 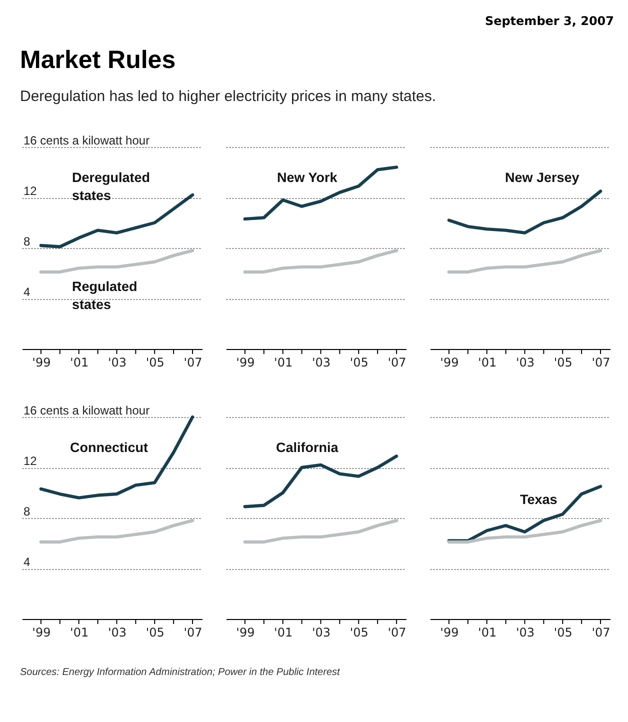 I want to click on series-label: Texas, so click(x=539, y=499).